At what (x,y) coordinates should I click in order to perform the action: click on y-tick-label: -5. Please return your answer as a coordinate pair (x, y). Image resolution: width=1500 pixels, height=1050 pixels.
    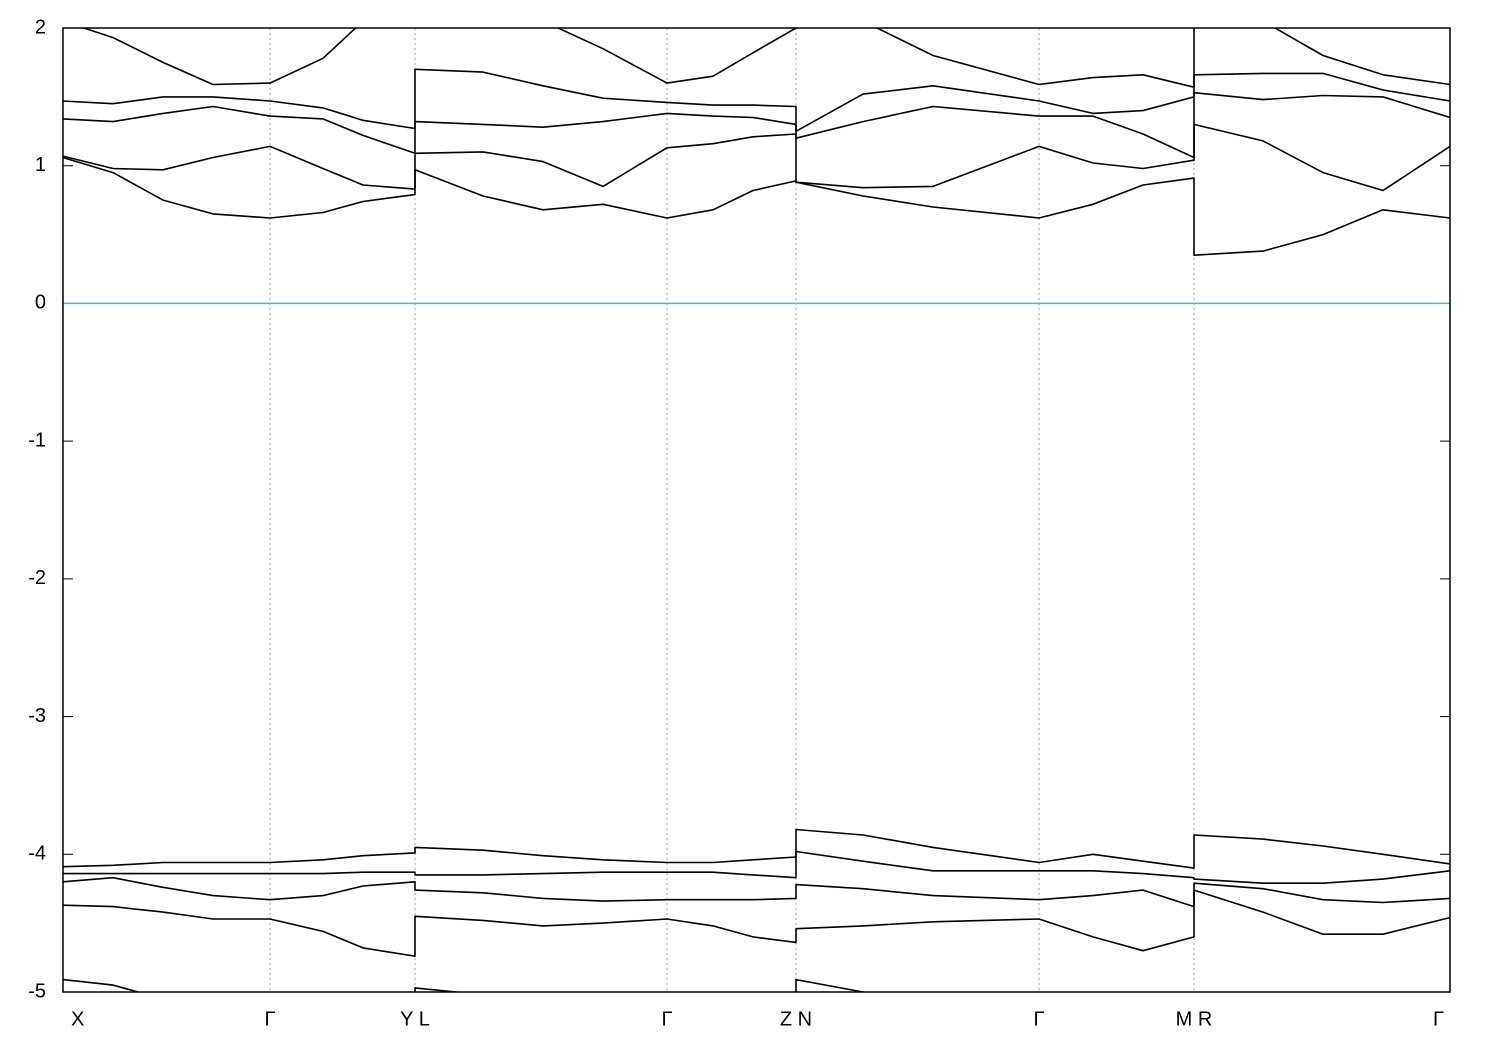
    Looking at the image, I should click on (37, 991).